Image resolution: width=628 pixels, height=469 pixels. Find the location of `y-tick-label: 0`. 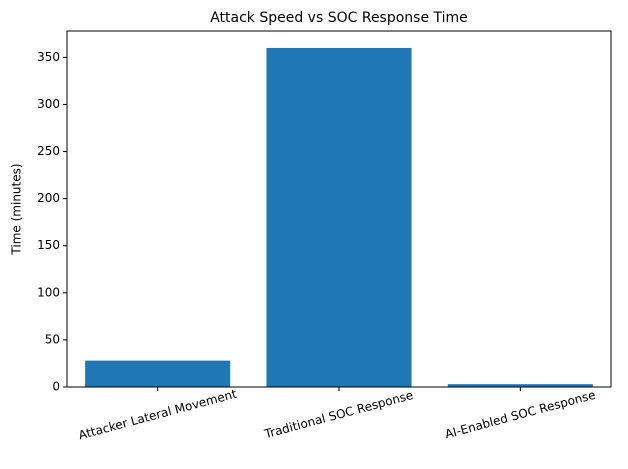

y-tick-label: 0 is located at coordinates (56, 387).